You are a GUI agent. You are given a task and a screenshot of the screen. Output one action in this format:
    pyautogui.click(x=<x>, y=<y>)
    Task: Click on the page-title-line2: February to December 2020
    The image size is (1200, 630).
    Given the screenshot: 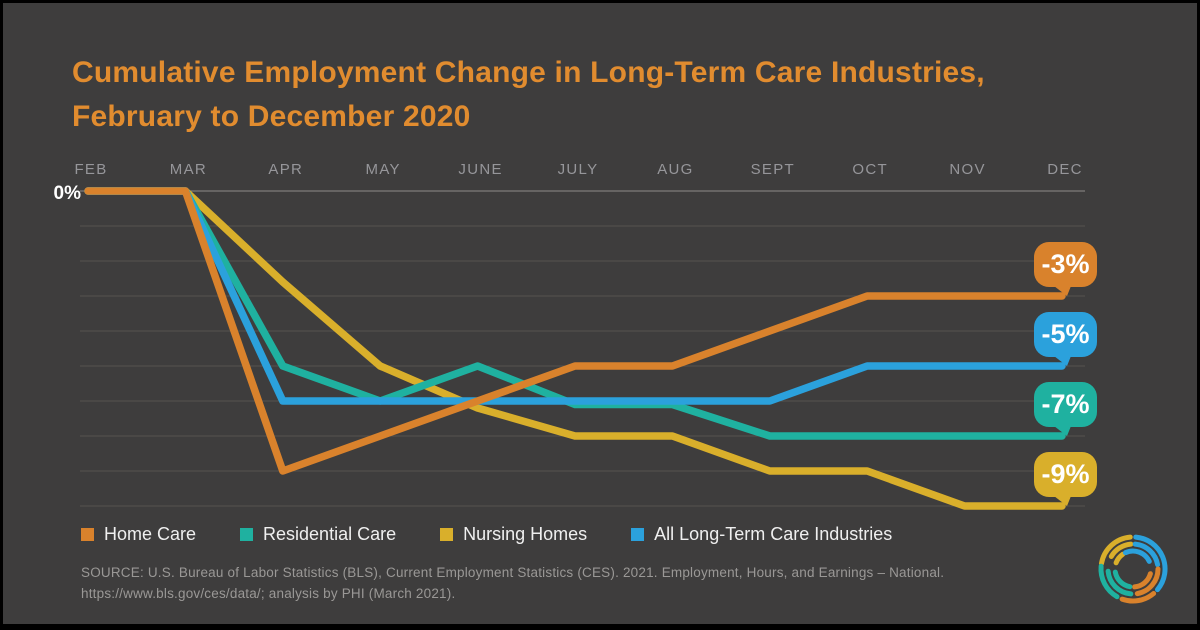 What is the action you would take?
    pyautogui.click(x=271, y=116)
    